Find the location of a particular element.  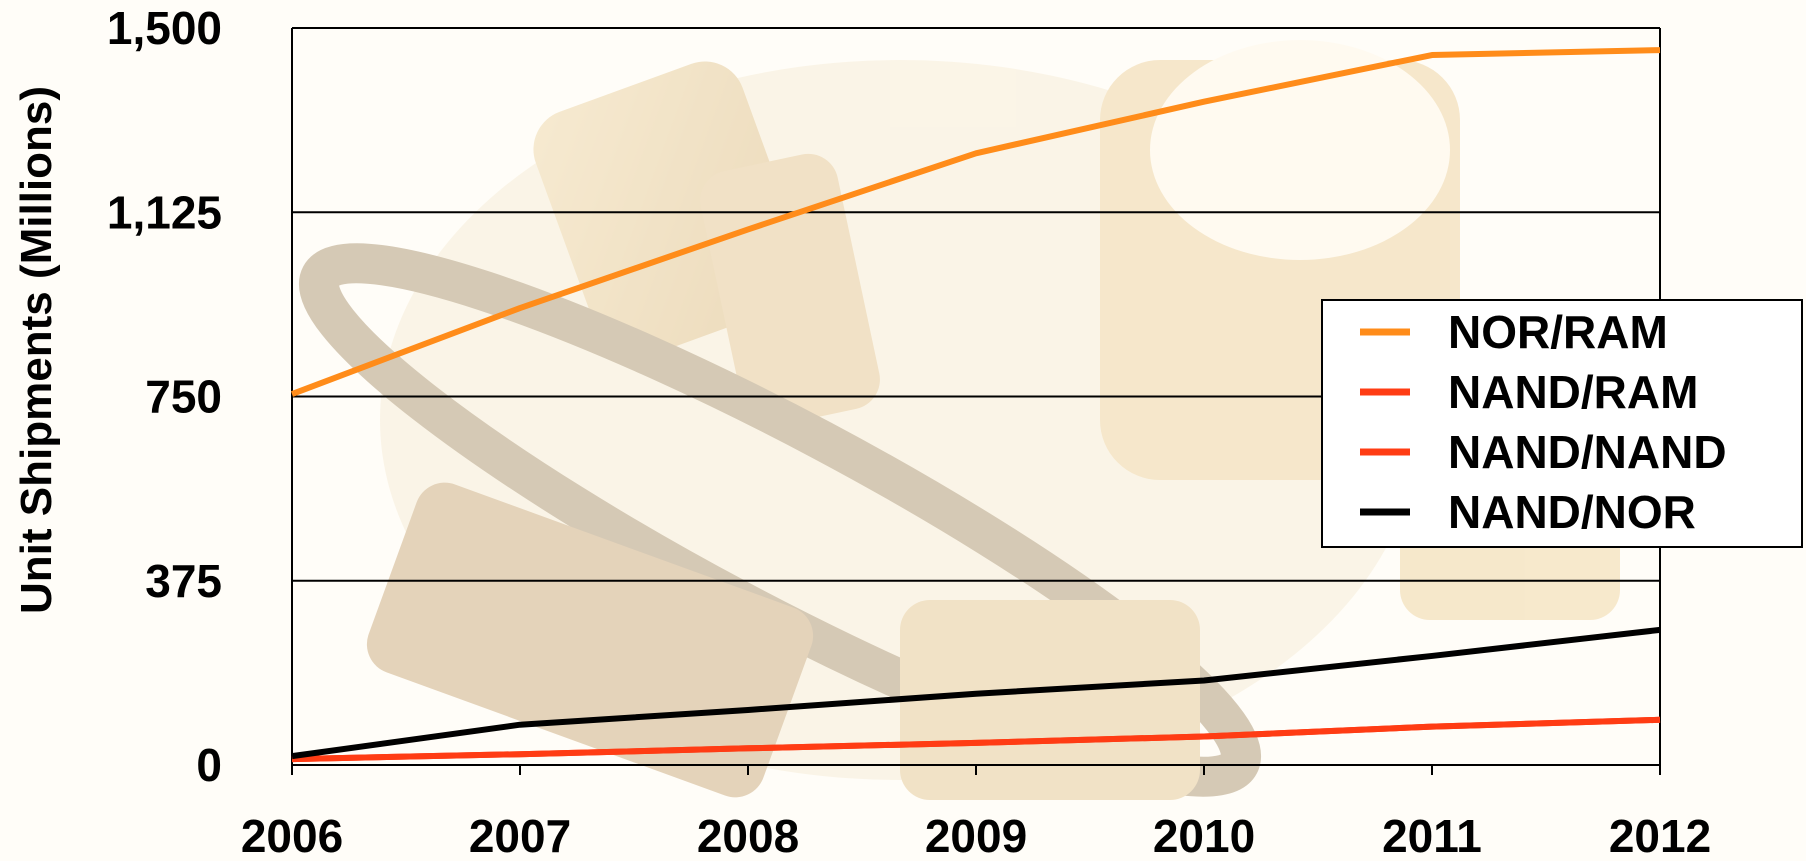

x-tick-label: 2012 is located at coordinates (1660, 835).